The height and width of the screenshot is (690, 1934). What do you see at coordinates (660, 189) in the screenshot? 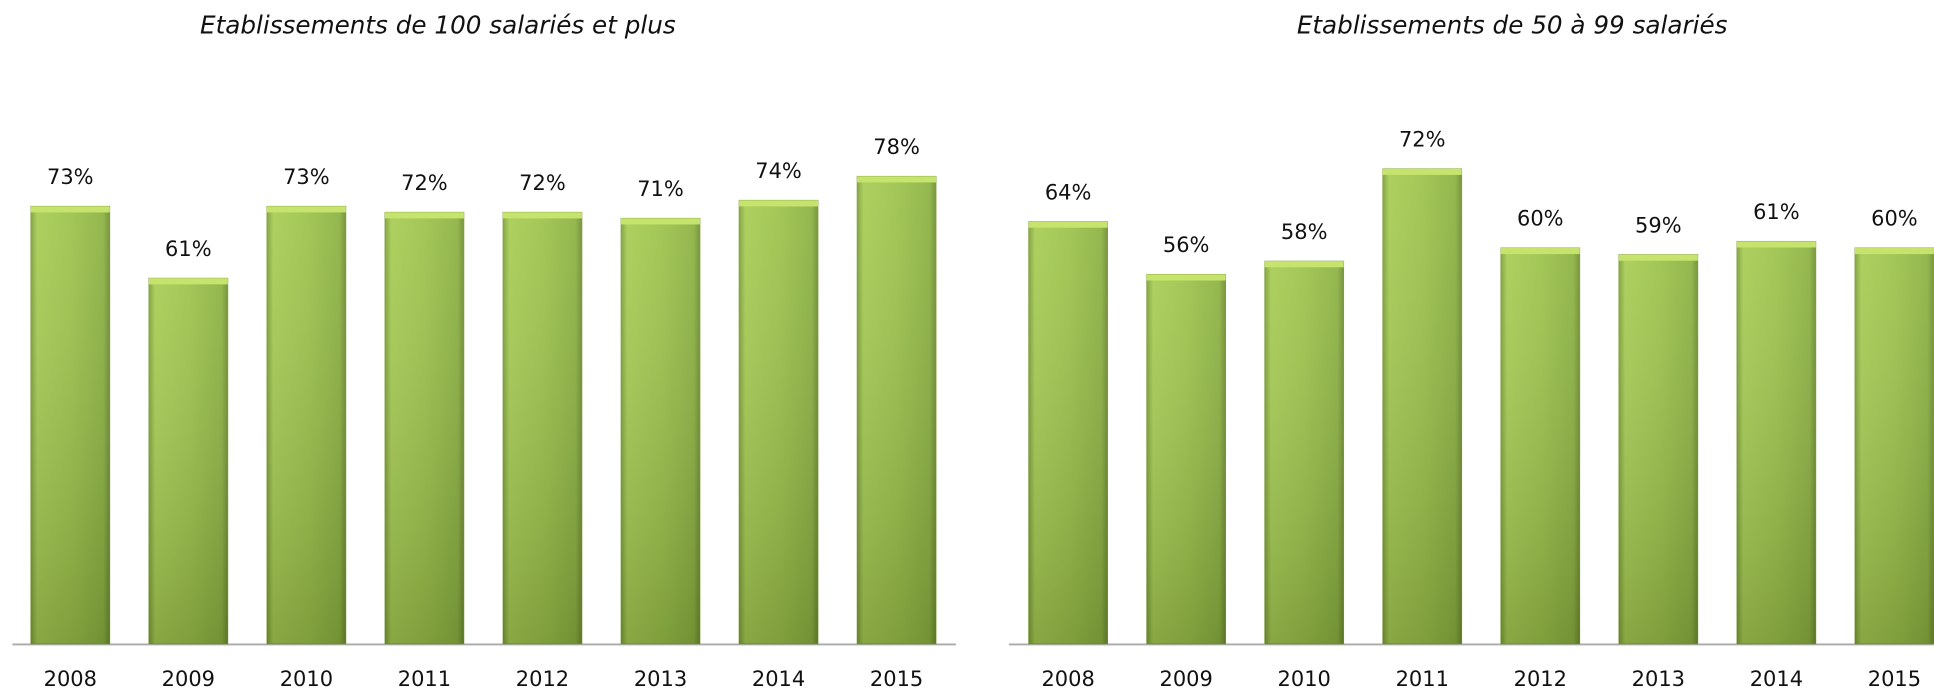
I see `data-label: 71%` at bounding box center [660, 189].